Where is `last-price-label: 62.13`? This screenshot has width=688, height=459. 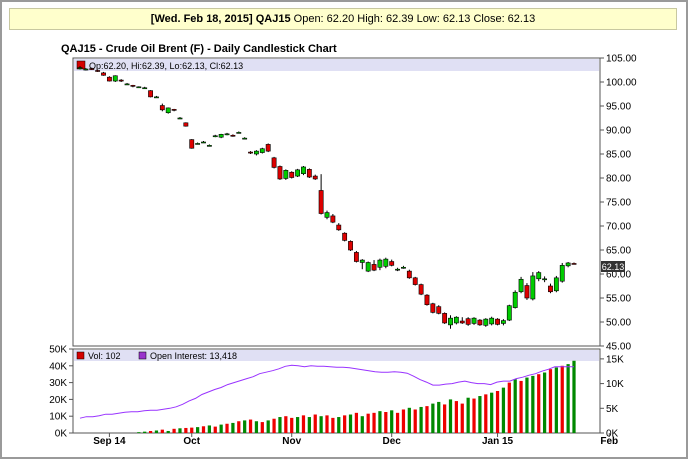
last-price-label: 62.13 is located at coordinates (613, 267).